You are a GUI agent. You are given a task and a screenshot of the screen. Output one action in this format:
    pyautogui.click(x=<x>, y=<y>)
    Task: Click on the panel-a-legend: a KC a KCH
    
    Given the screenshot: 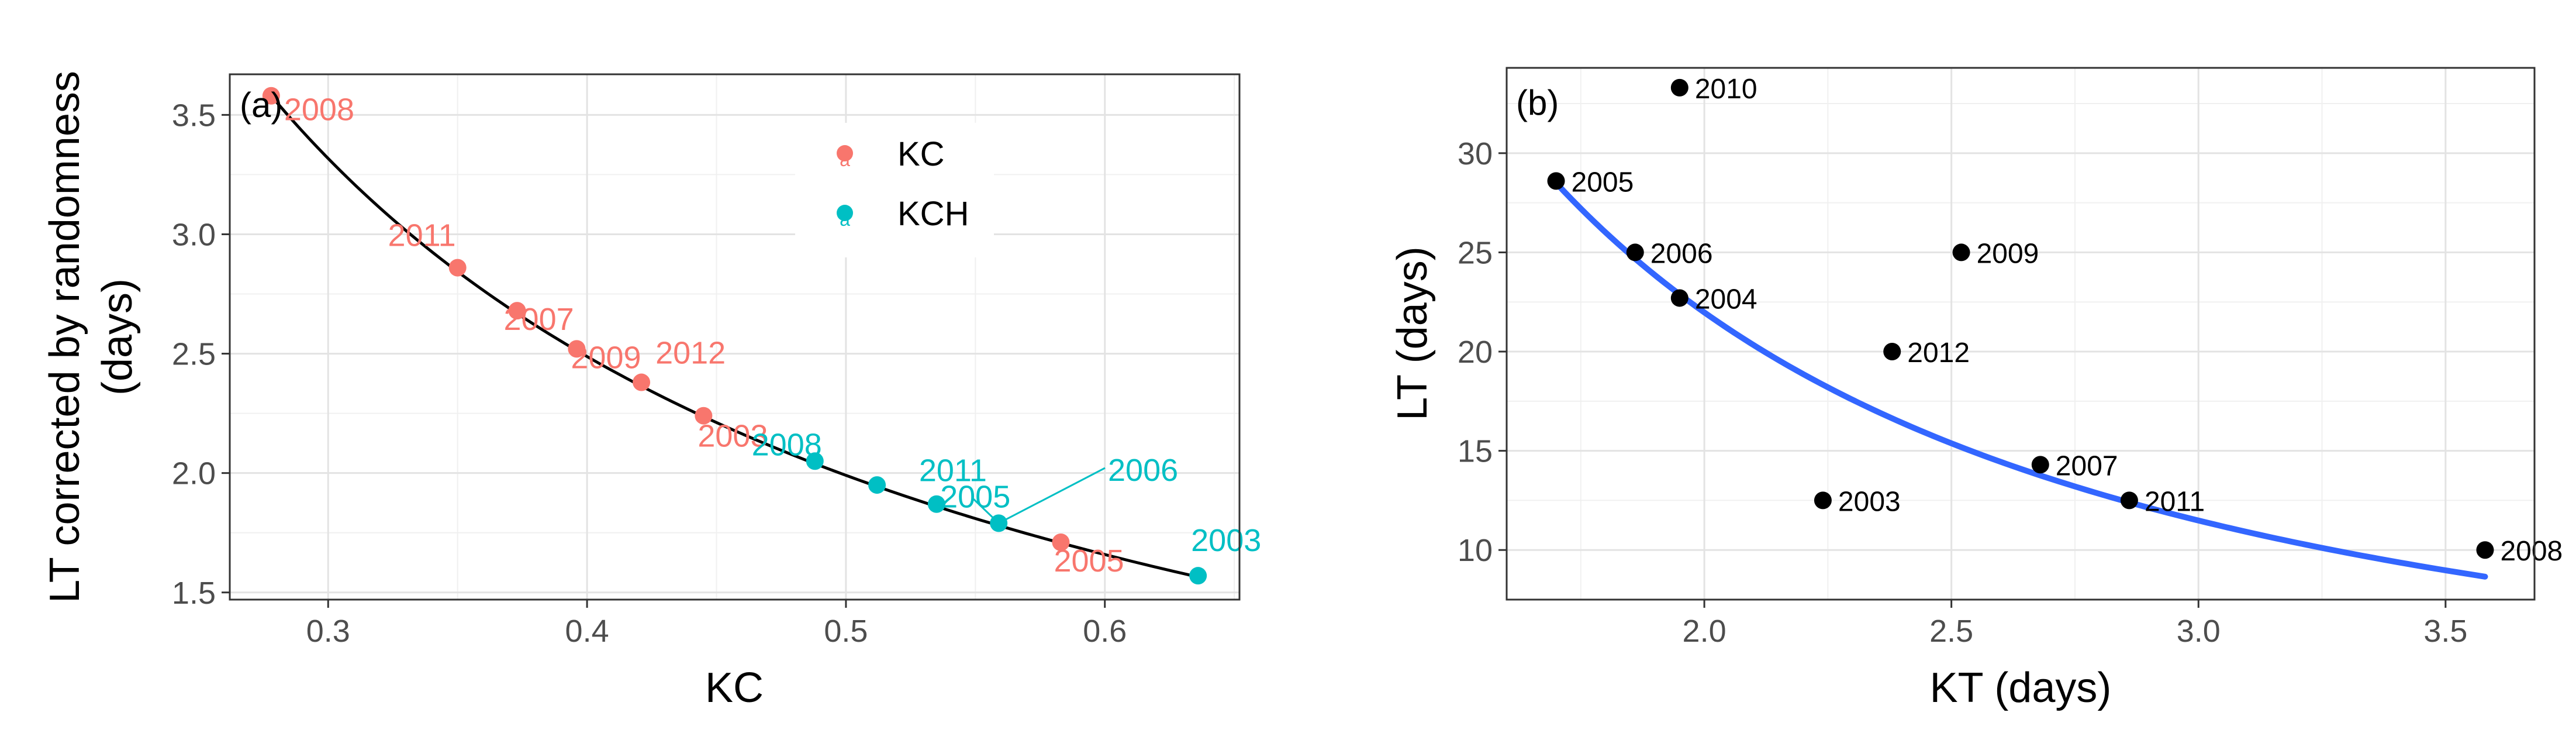 What is the action you would take?
    pyautogui.click(x=894, y=190)
    